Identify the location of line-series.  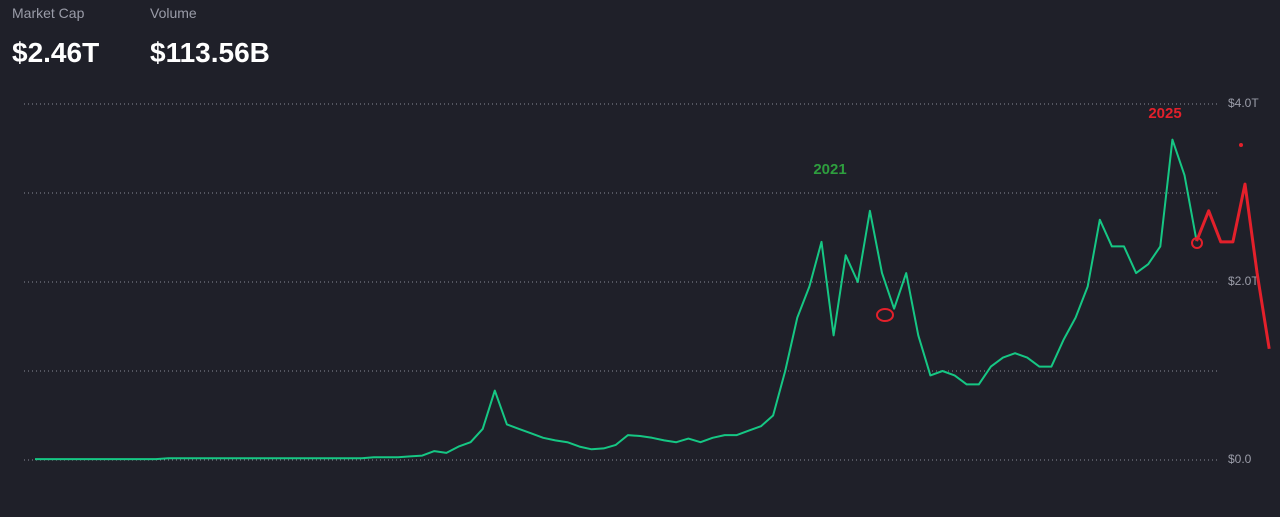
(1233, 266).